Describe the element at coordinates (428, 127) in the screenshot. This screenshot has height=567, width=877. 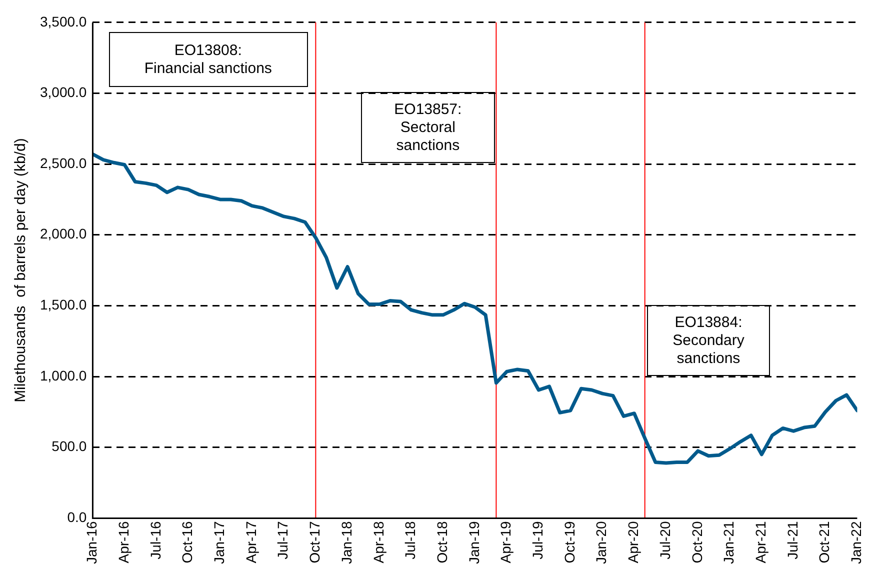
I see `annotation: EO13857: Sectoral sanctions` at that location.